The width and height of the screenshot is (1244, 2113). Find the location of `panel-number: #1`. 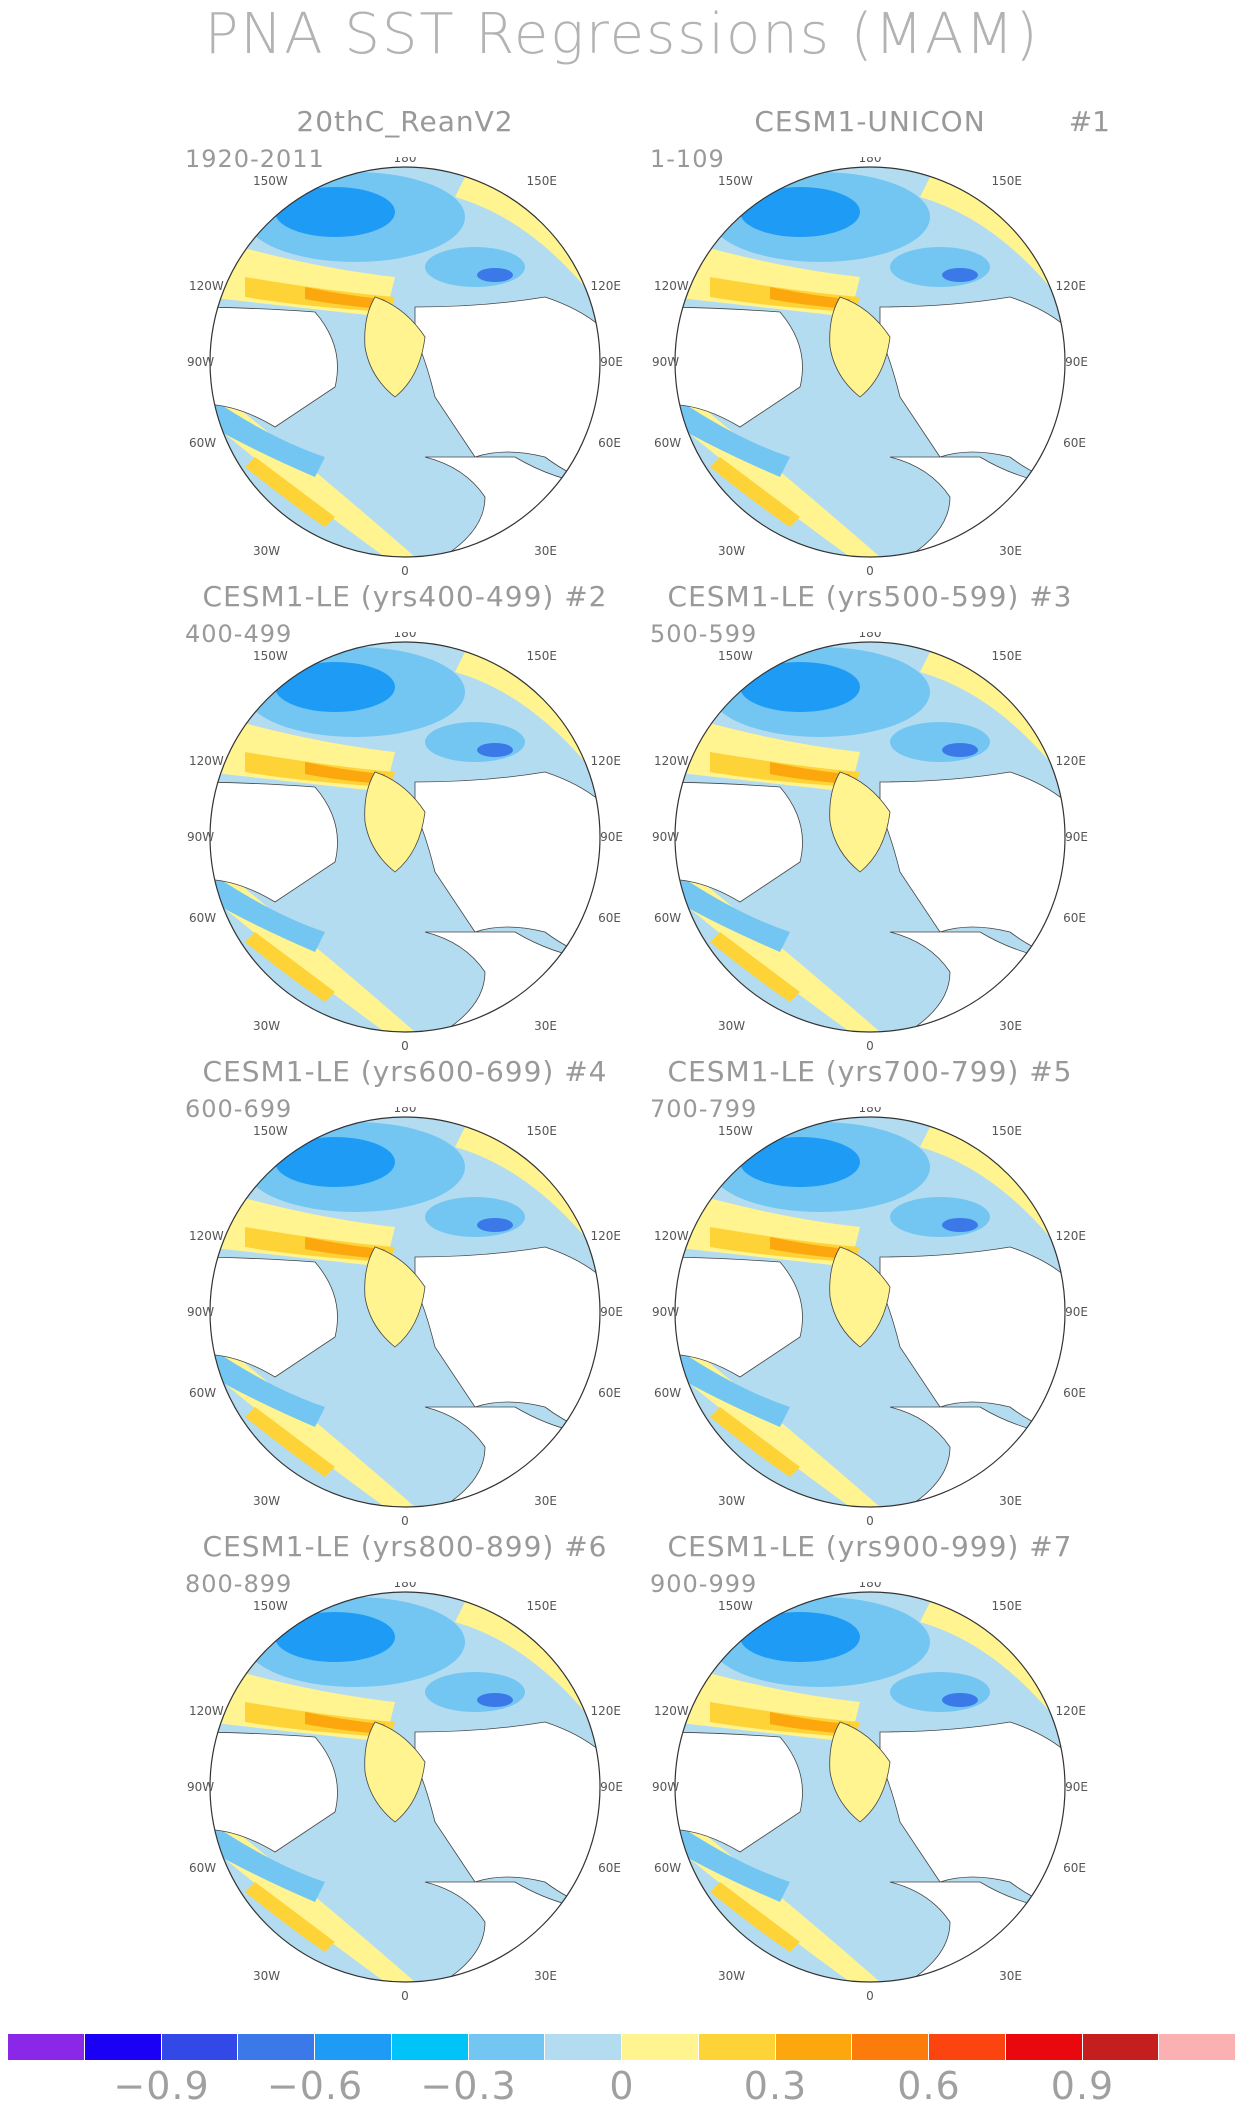

panel-number: #1 is located at coordinates (1089, 121).